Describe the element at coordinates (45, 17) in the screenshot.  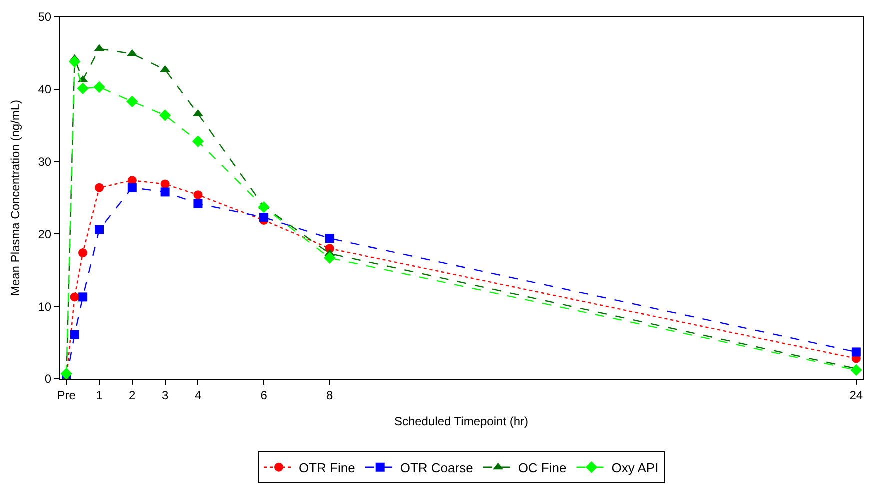
I see `y-tick-label: 50` at that location.